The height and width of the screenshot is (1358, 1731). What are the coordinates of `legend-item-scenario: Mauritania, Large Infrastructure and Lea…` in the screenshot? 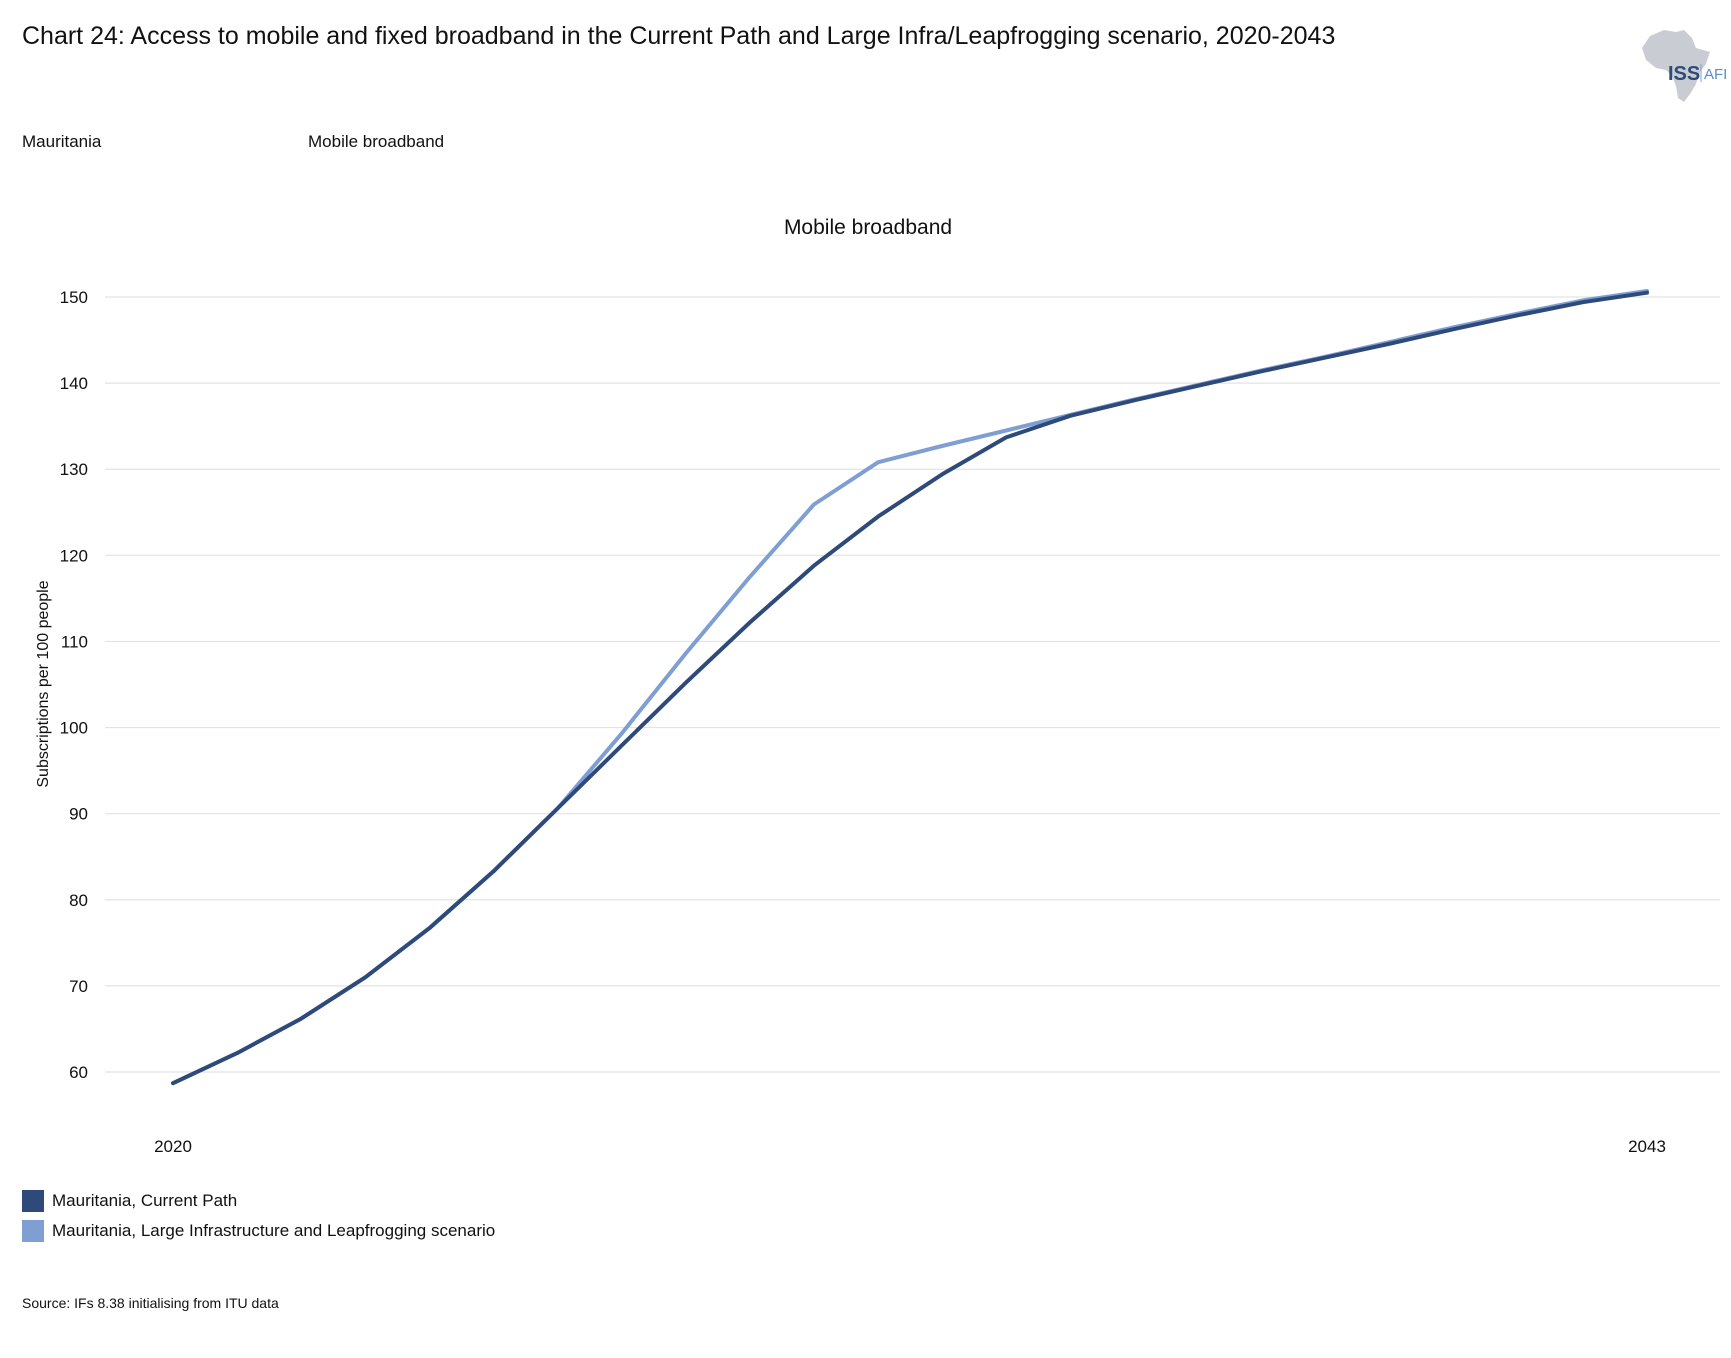 It's located at (258, 1231).